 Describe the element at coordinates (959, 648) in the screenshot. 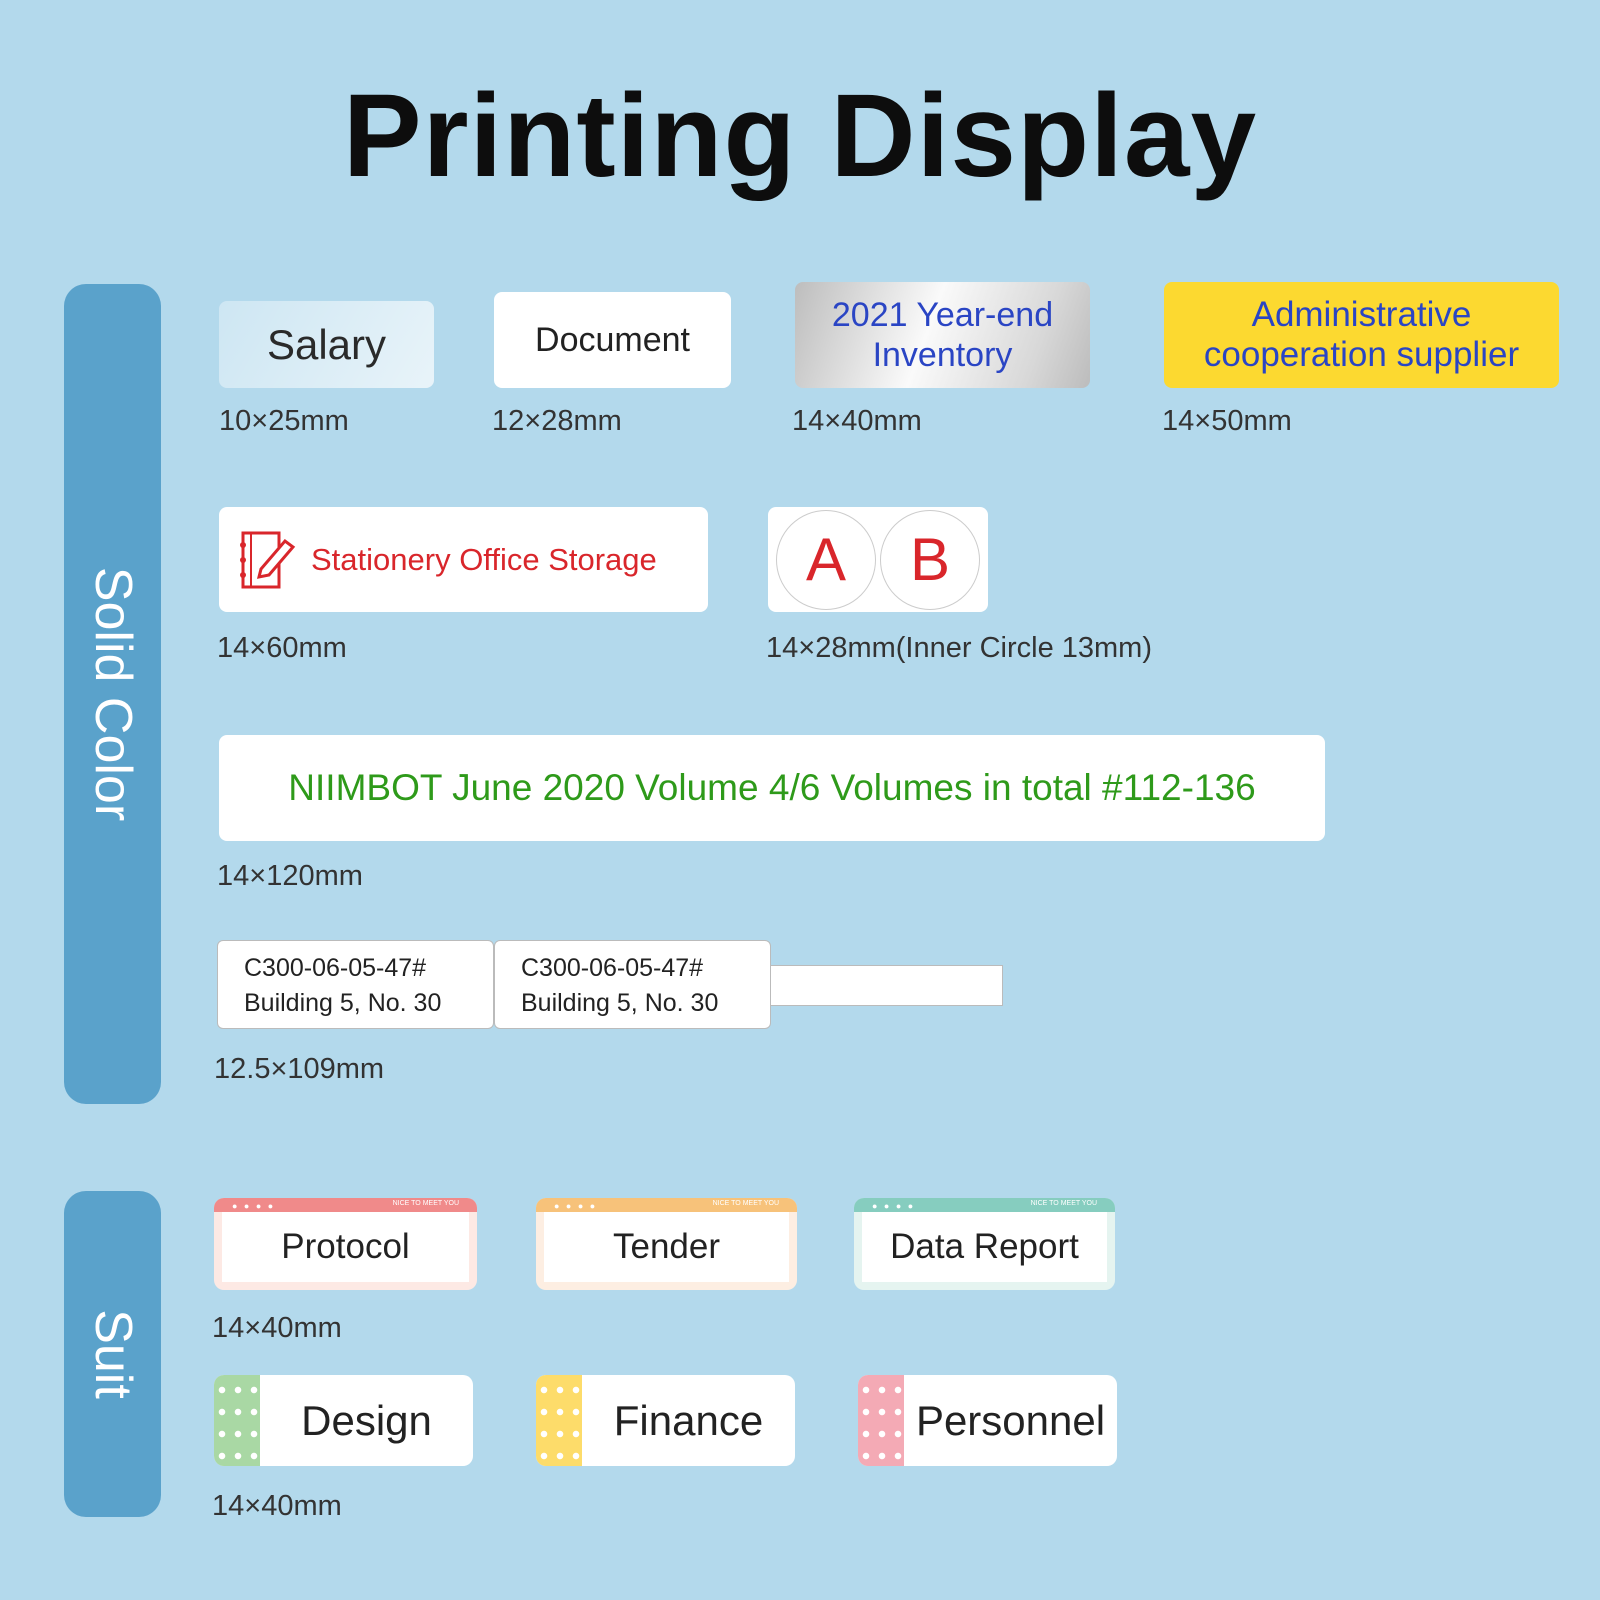

I see `size-text: 14×28mm(Inner Circle 13mm)` at that location.